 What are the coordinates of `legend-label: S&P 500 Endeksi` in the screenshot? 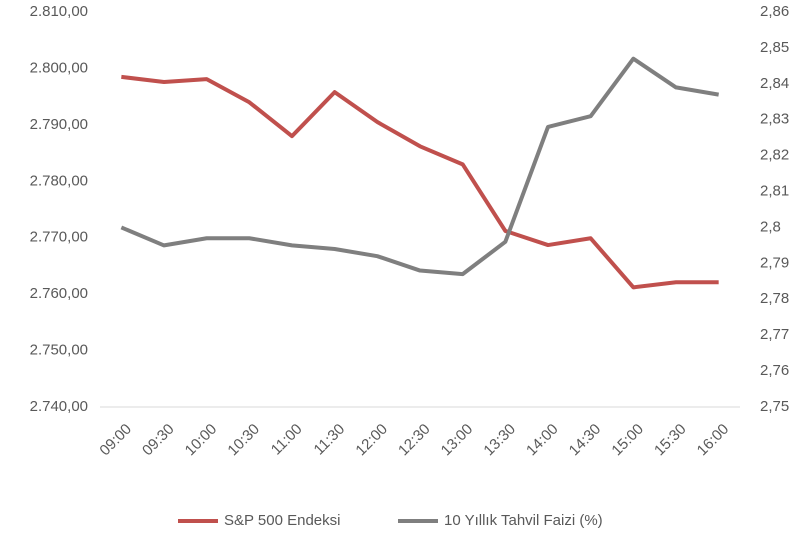 It's located at (282, 520).